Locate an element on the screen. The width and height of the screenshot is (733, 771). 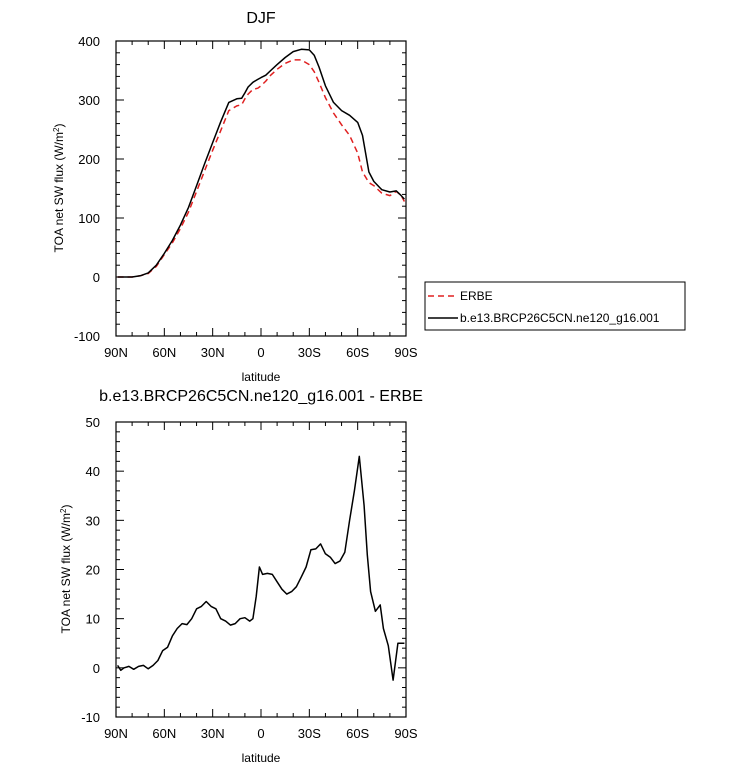
y-tick-label: 20 is located at coordinates (93, 570).